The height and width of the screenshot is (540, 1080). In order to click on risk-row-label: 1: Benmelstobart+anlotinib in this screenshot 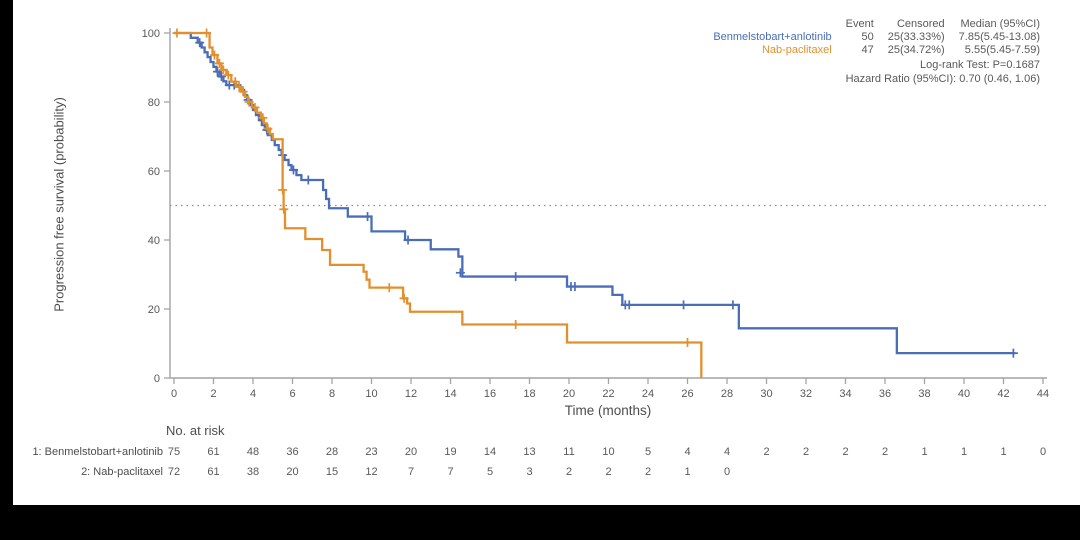, I will do `click(97, 452)`.